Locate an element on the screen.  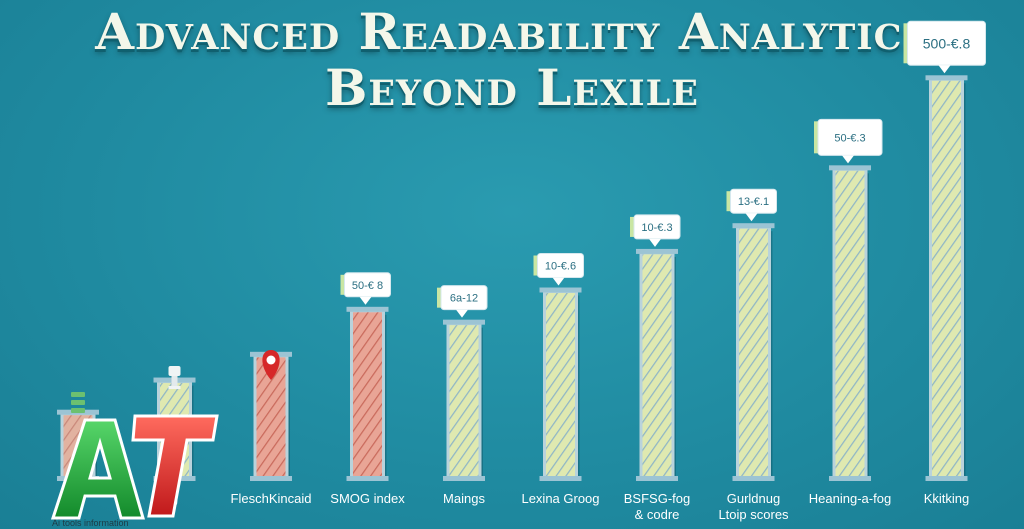
stack-icon is located at coordinates (78, 402).